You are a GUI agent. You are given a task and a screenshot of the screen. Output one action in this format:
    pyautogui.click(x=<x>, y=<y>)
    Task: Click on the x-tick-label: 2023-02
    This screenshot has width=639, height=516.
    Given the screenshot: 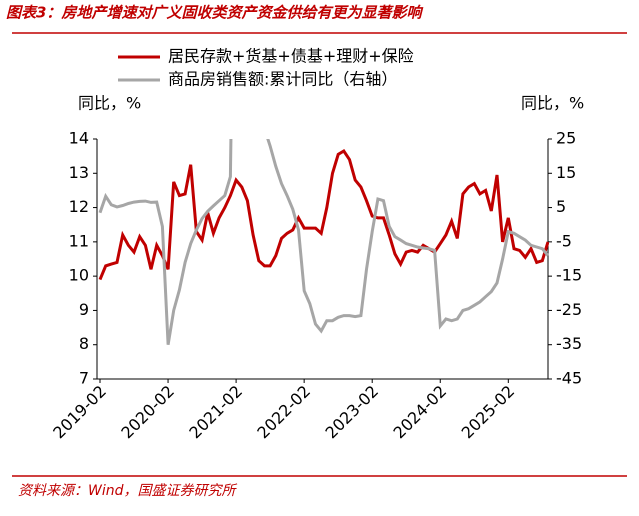 What is the action you would take?
    pyautogui.click(x=352, y=412)
    